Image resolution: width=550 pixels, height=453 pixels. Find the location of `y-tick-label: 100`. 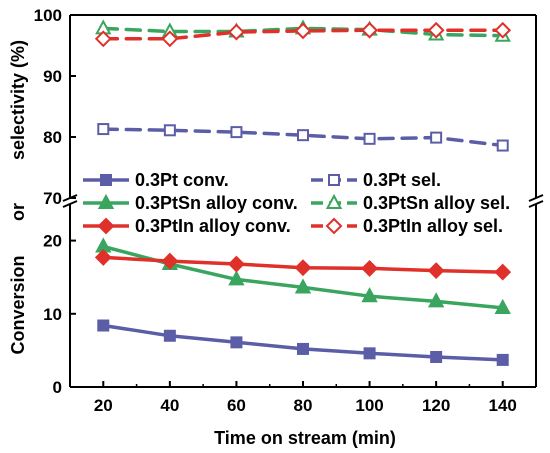

y-tick-label: 100 is located at coordinates (48, 15).